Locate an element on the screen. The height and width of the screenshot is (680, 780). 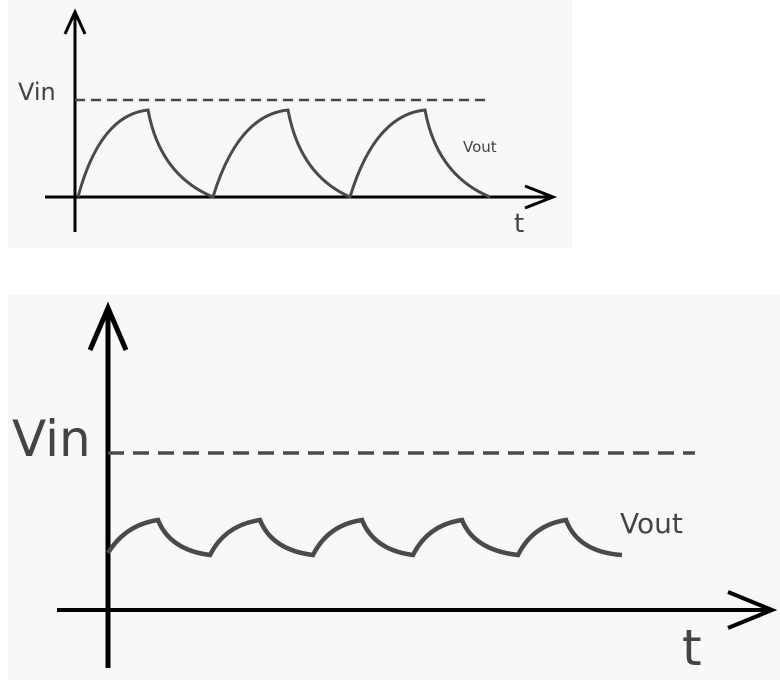
bottom-y-axis-arrow-icon is located at coordinates (108, 326).